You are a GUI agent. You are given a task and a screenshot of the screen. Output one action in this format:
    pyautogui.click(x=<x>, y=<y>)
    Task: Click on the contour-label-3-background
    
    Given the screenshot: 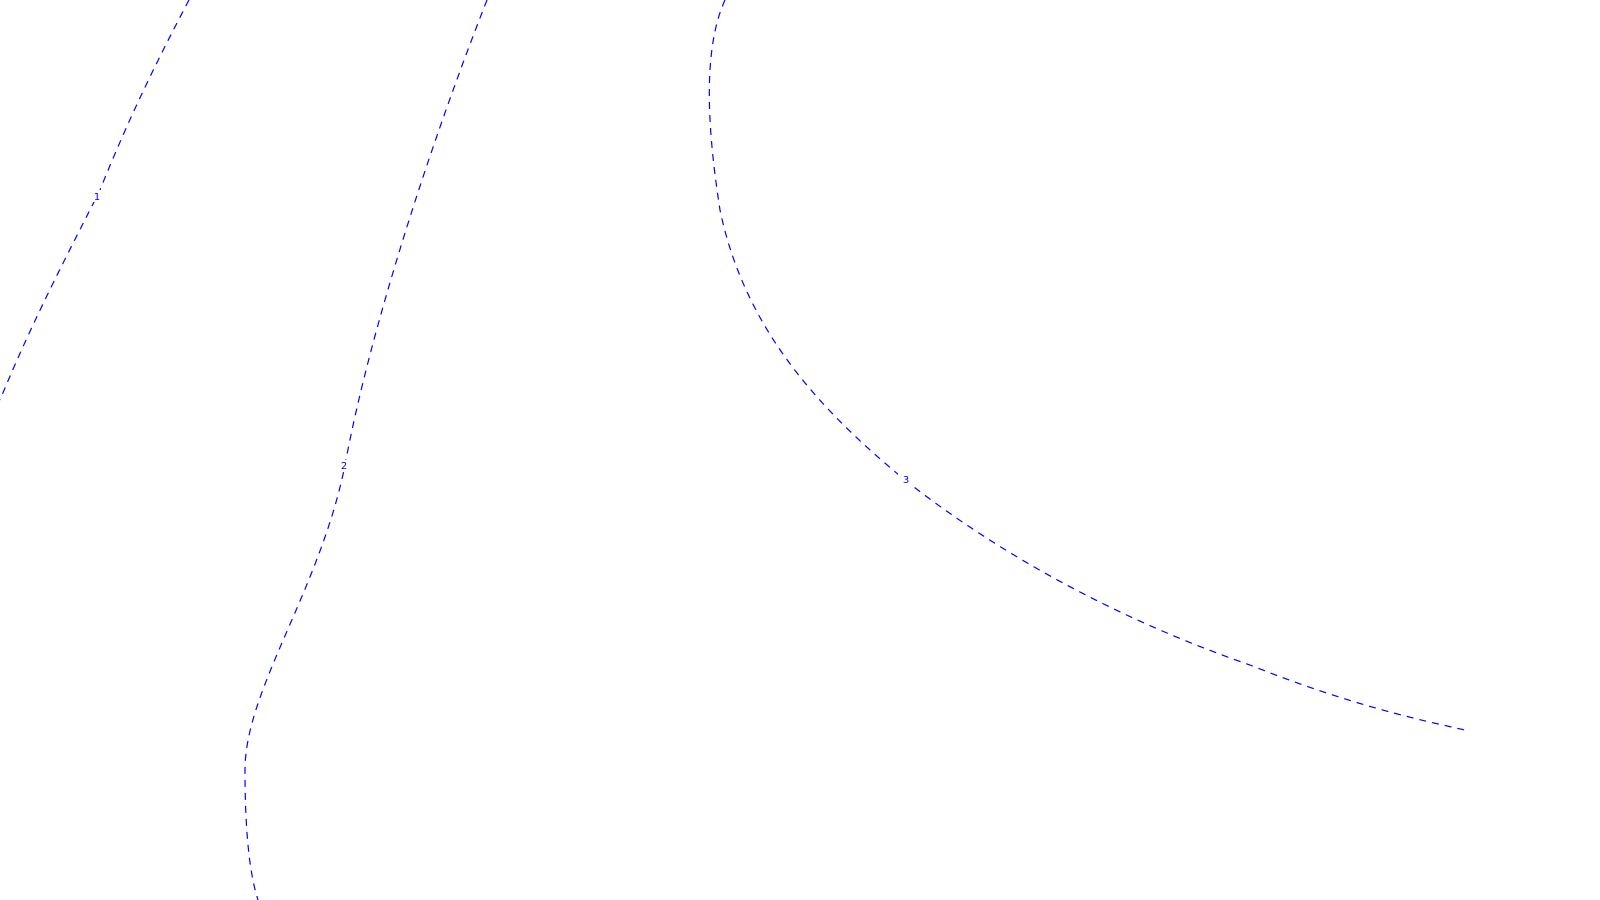 What is the action you would take?
    pyautogui.click(x=906, y=479)
    